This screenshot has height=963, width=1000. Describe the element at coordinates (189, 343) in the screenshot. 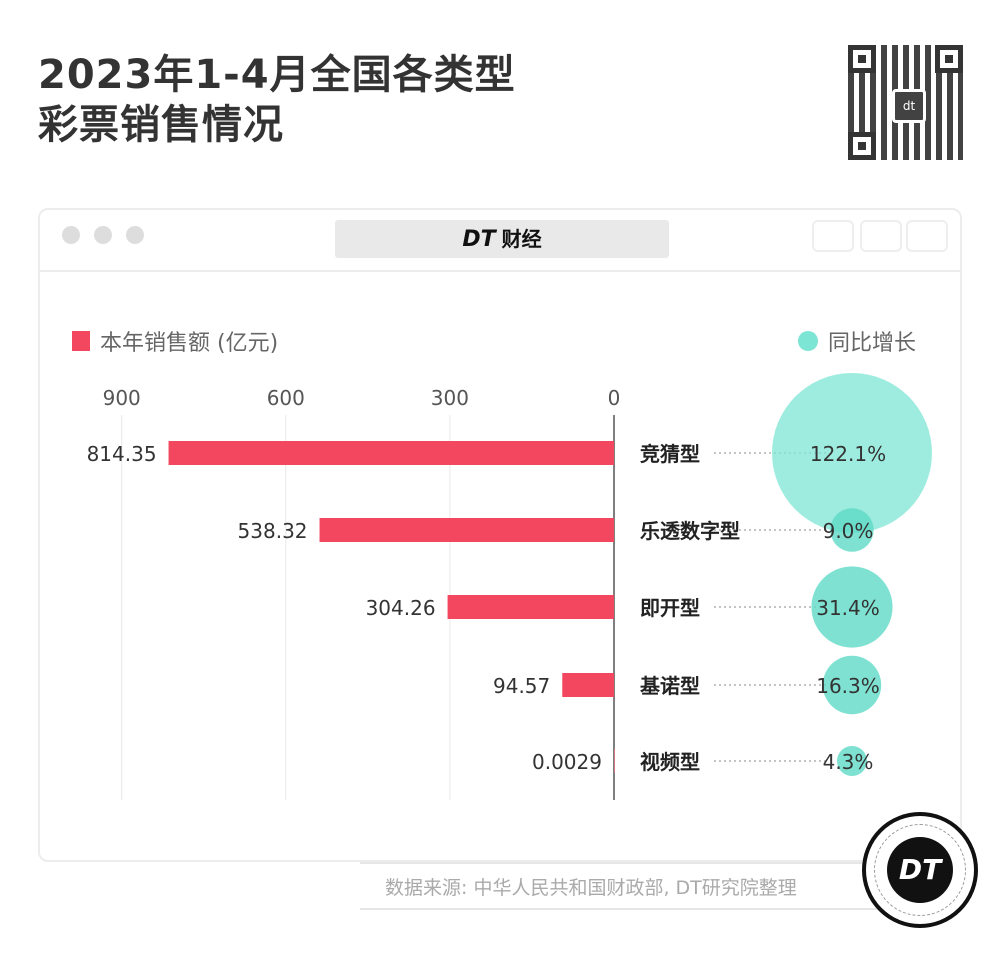

I see `legend-bar-label: 本年销售额 (亿元)` at that location.